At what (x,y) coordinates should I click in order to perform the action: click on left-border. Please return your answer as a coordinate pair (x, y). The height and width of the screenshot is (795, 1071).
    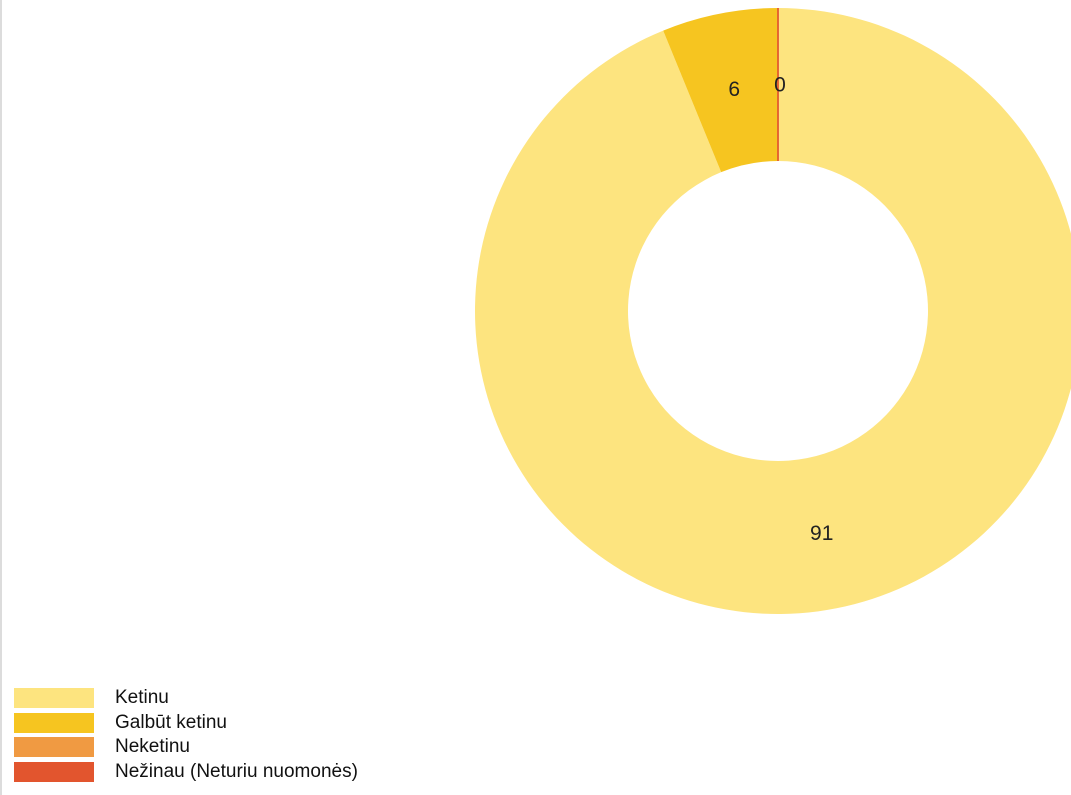
    Looking at the image, I should click on (1, 397).